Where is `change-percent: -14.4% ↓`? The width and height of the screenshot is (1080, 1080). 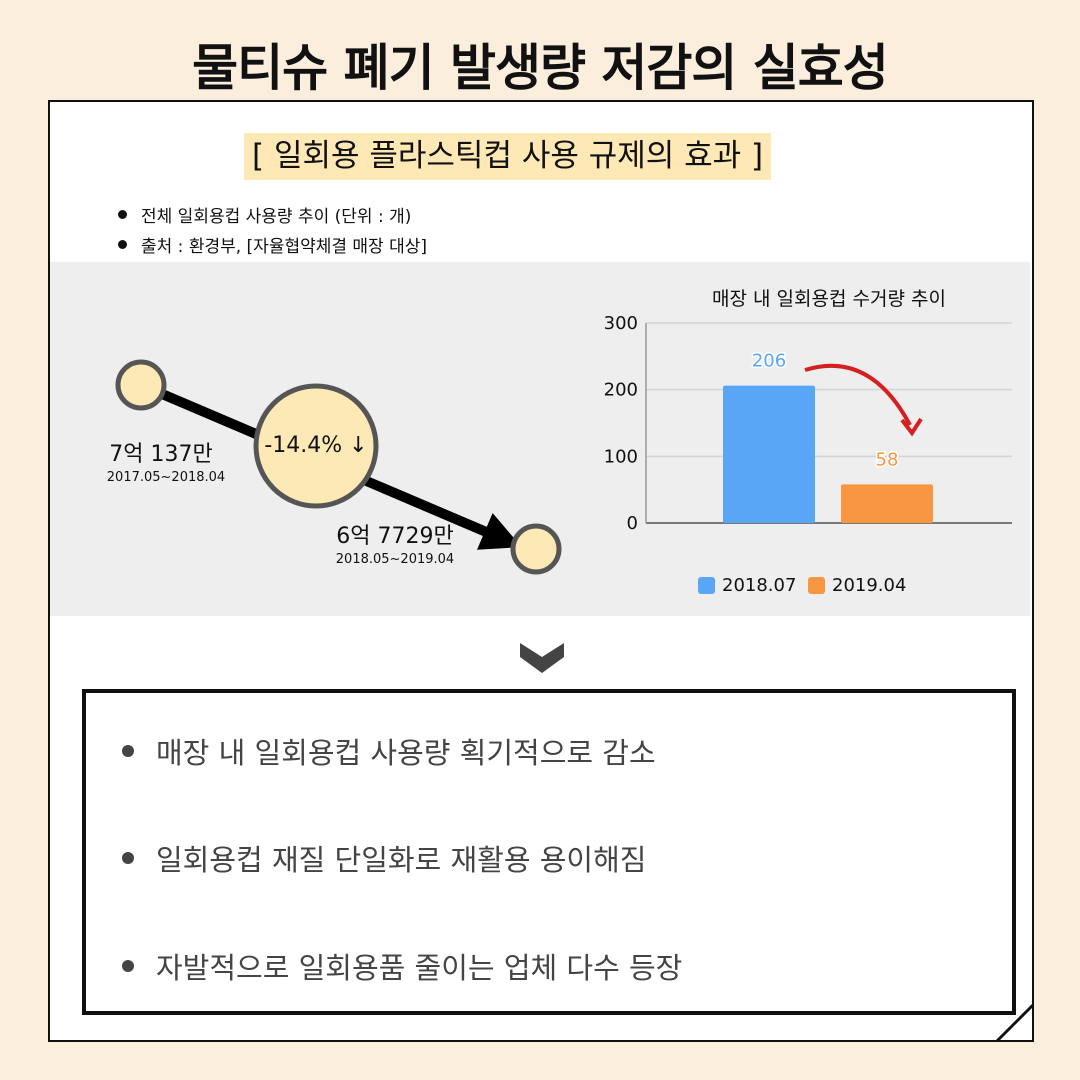
change-percent: -14.4% ↓ is located at coordinates (316, 445).